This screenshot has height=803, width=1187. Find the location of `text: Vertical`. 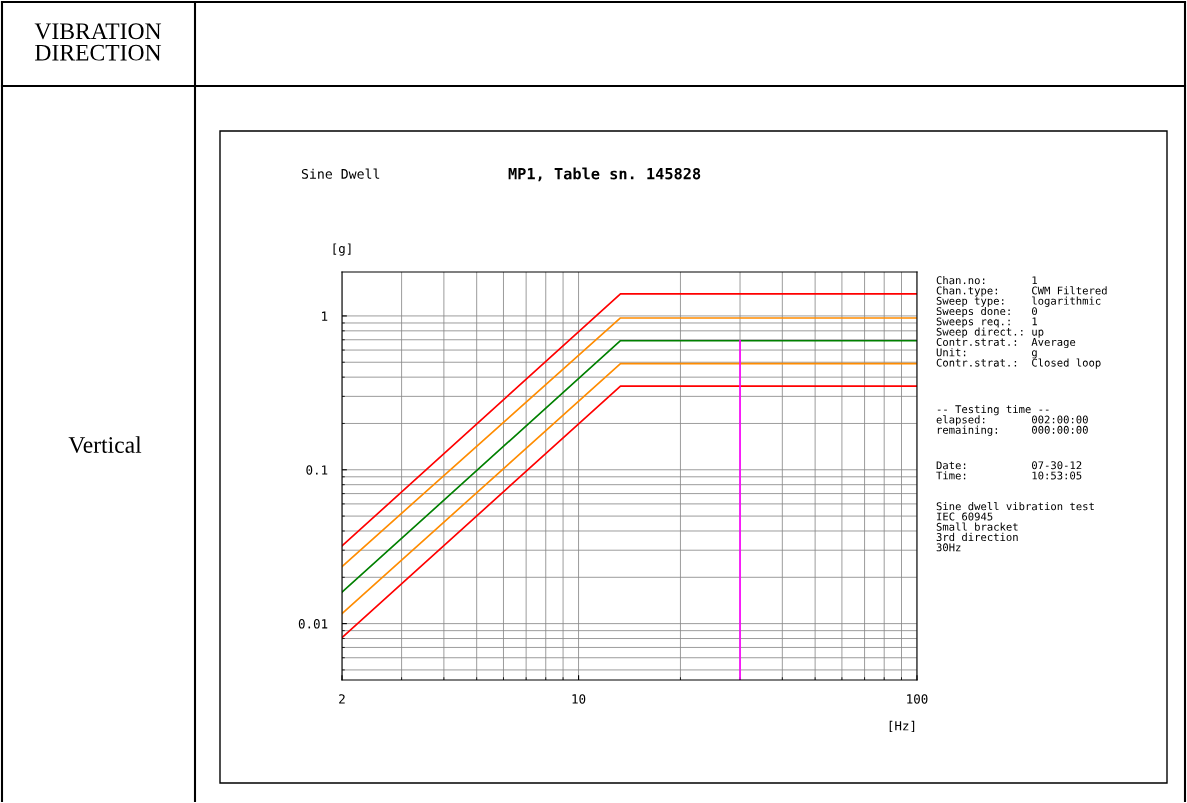

text: Vertical is located at coordinates (105, 445).